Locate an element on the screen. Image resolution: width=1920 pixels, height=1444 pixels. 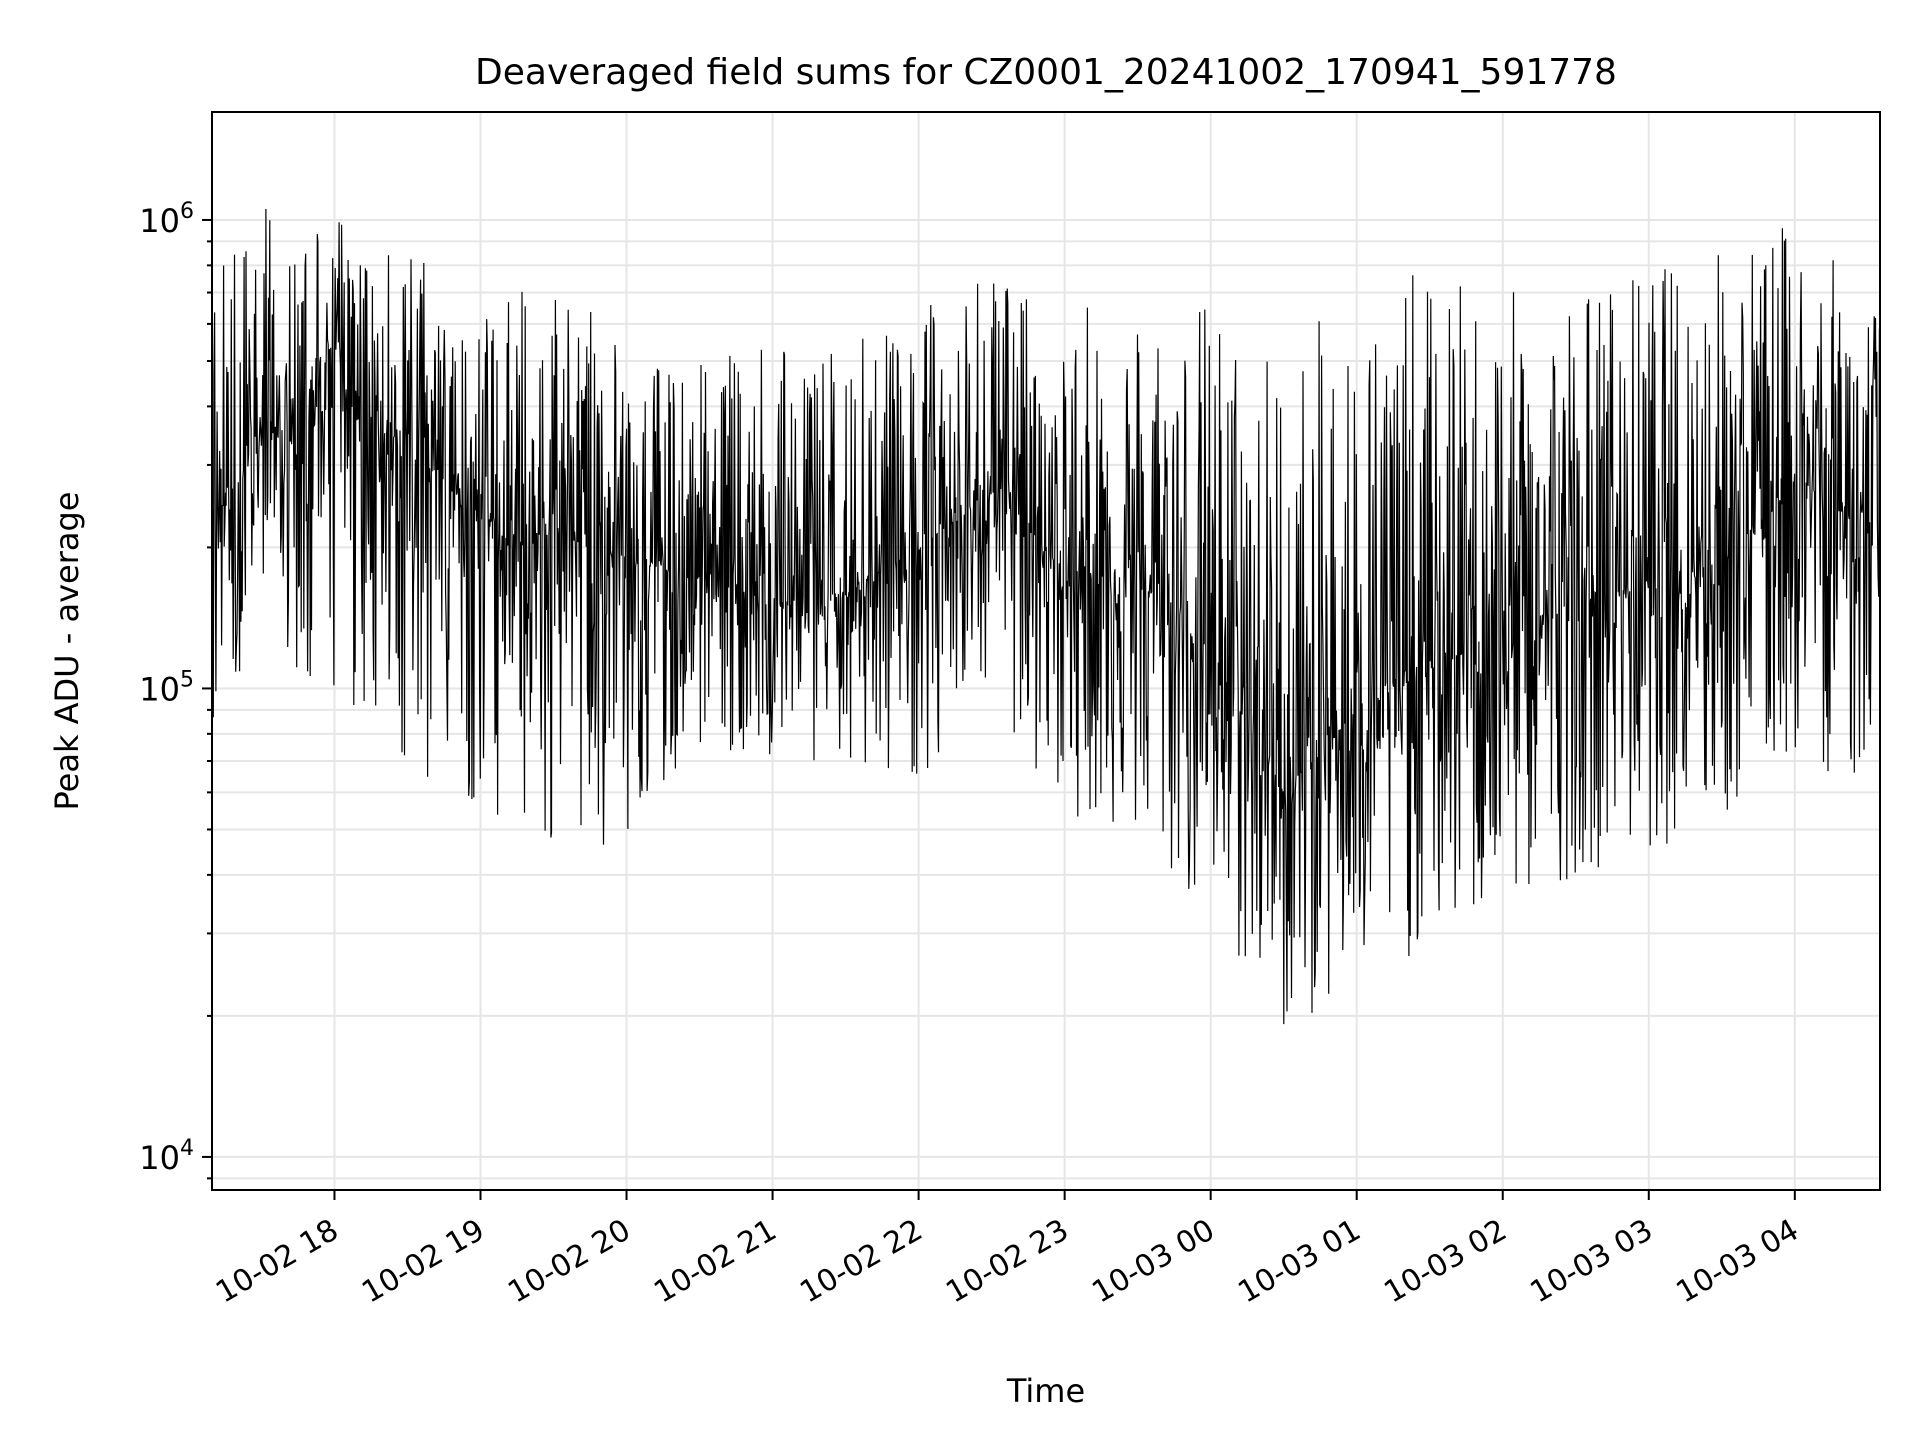
x-tick-label: 10-03 04 is located at coordinates (1737, 1262).